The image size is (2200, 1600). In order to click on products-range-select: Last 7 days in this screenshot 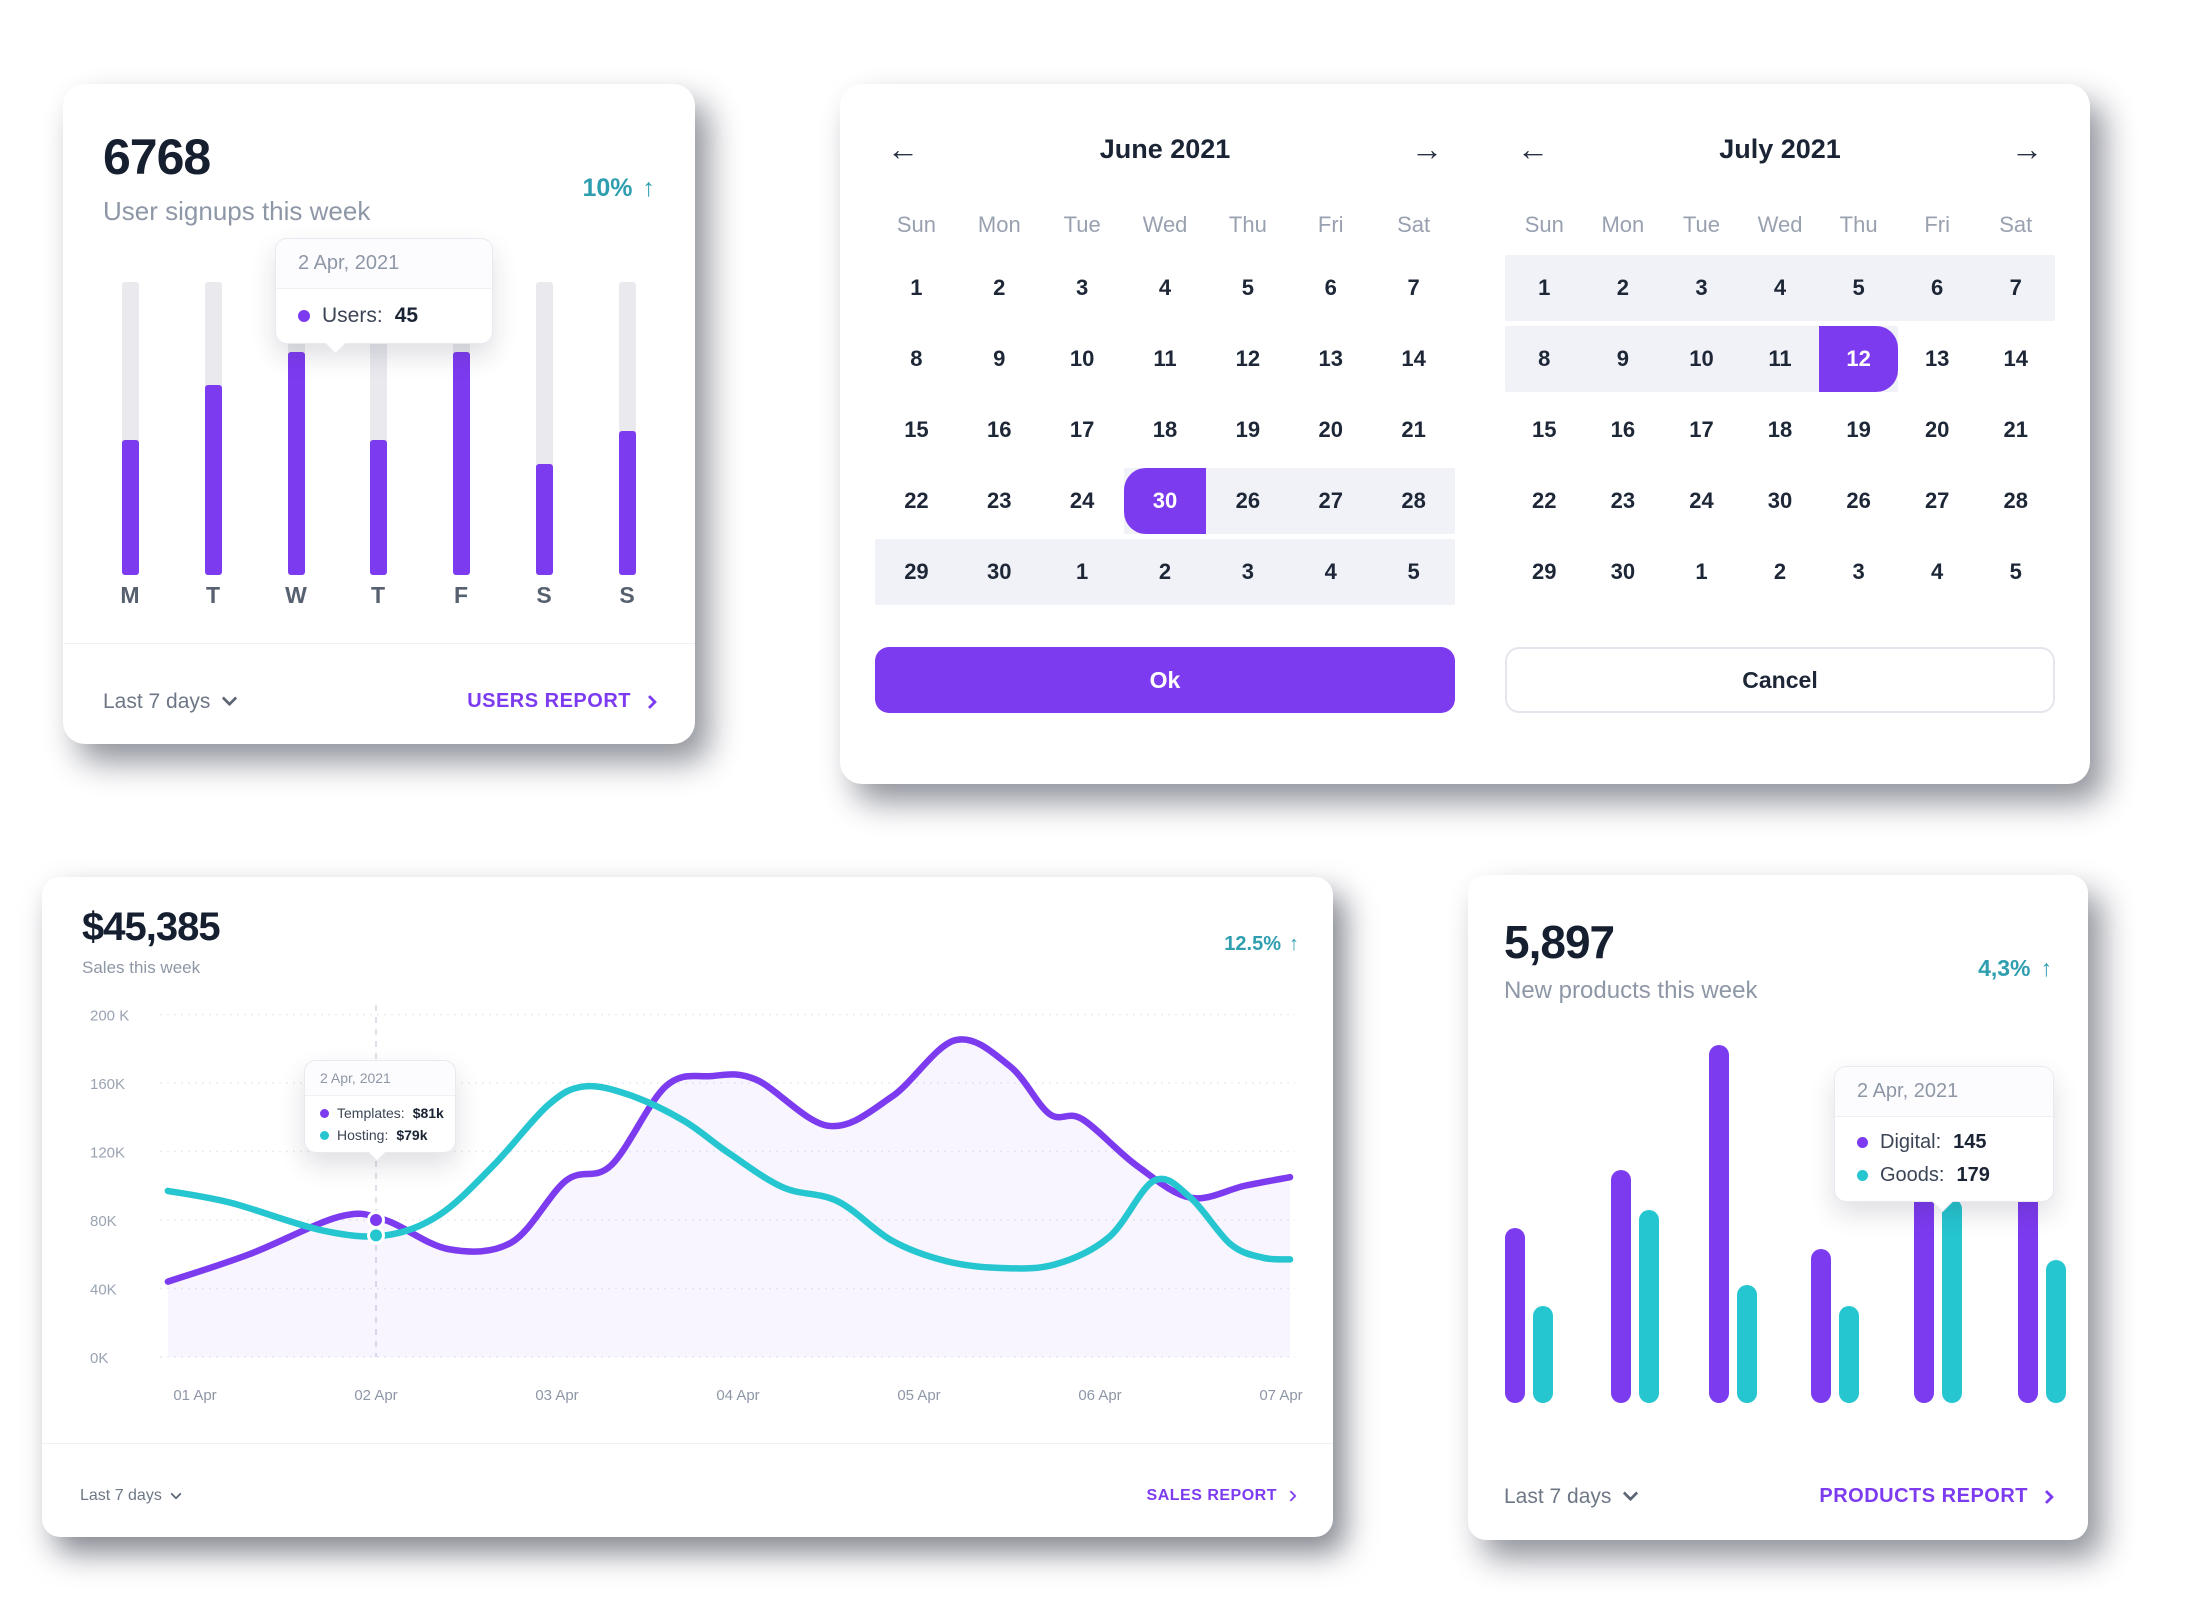, I will do `click(1571, 1497)`.